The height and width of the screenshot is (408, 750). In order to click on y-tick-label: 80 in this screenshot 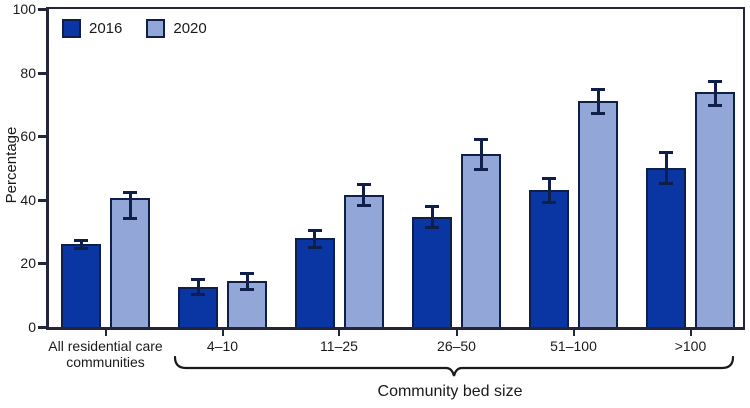, I will do `click(28, 72)`.